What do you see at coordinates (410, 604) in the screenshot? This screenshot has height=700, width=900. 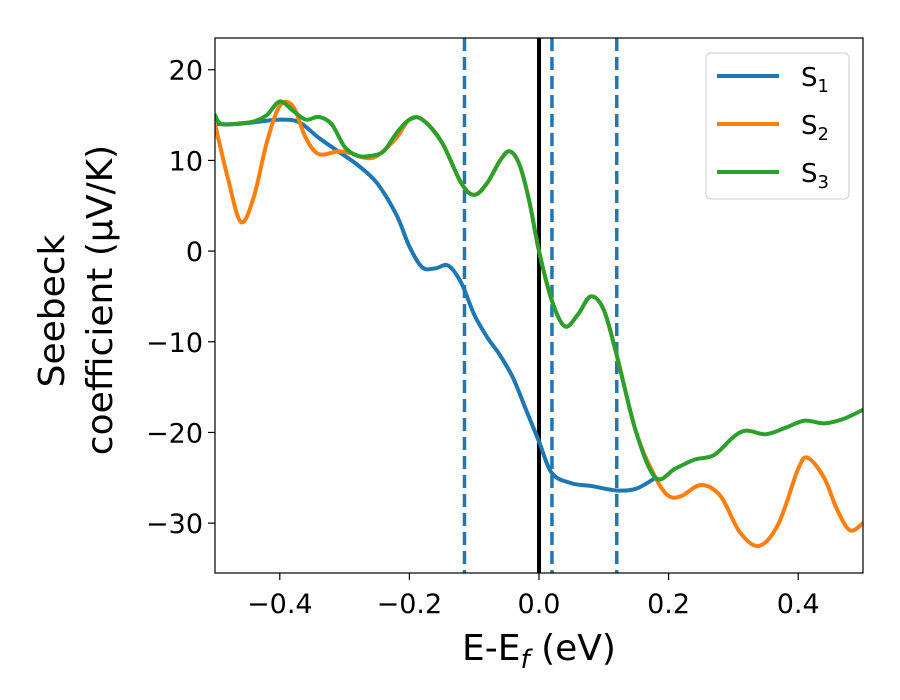 I see `x-tick-label: −0.2` at bounding box center [410, 604].